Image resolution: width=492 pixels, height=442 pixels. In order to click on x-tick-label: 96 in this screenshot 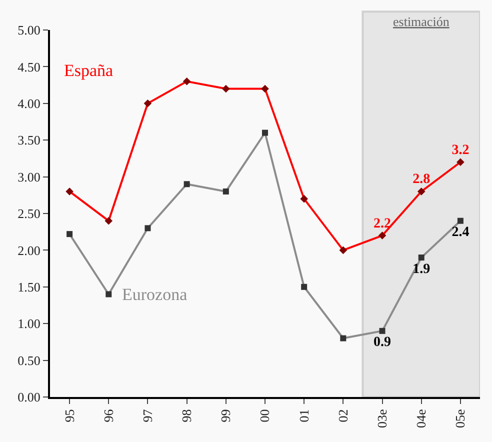, I will do `click(108, 415)`.